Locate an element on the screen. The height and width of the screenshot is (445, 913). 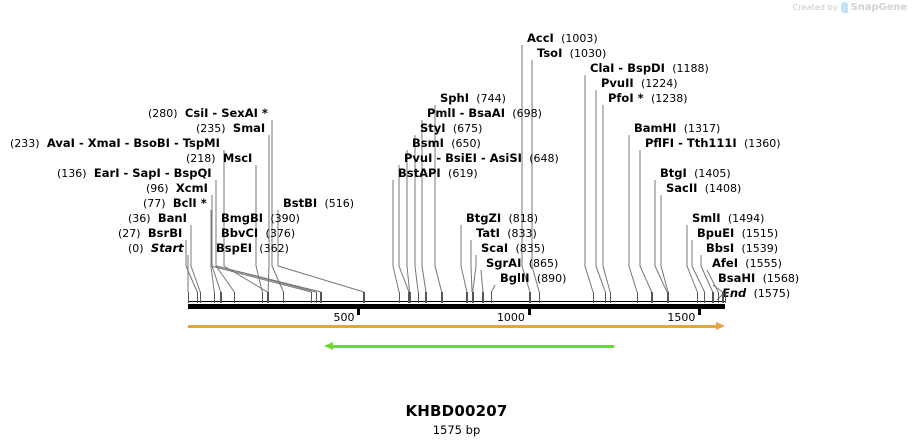
enzyme-site-label: StyI (675) is located at coordinates (451, 128).